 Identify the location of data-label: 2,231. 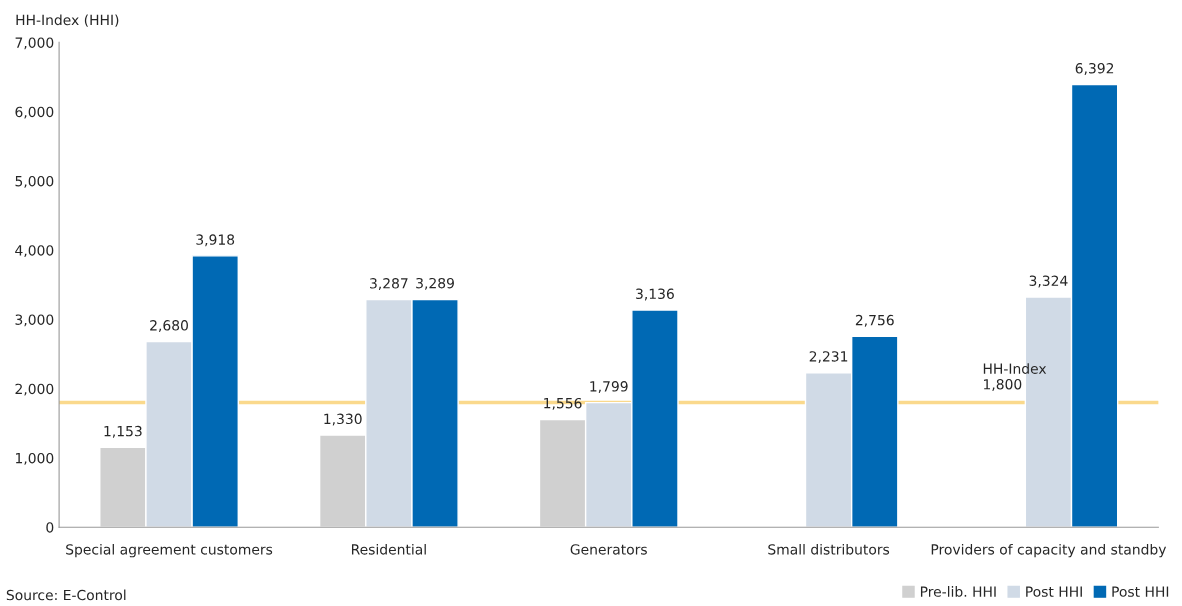
(828, 357).